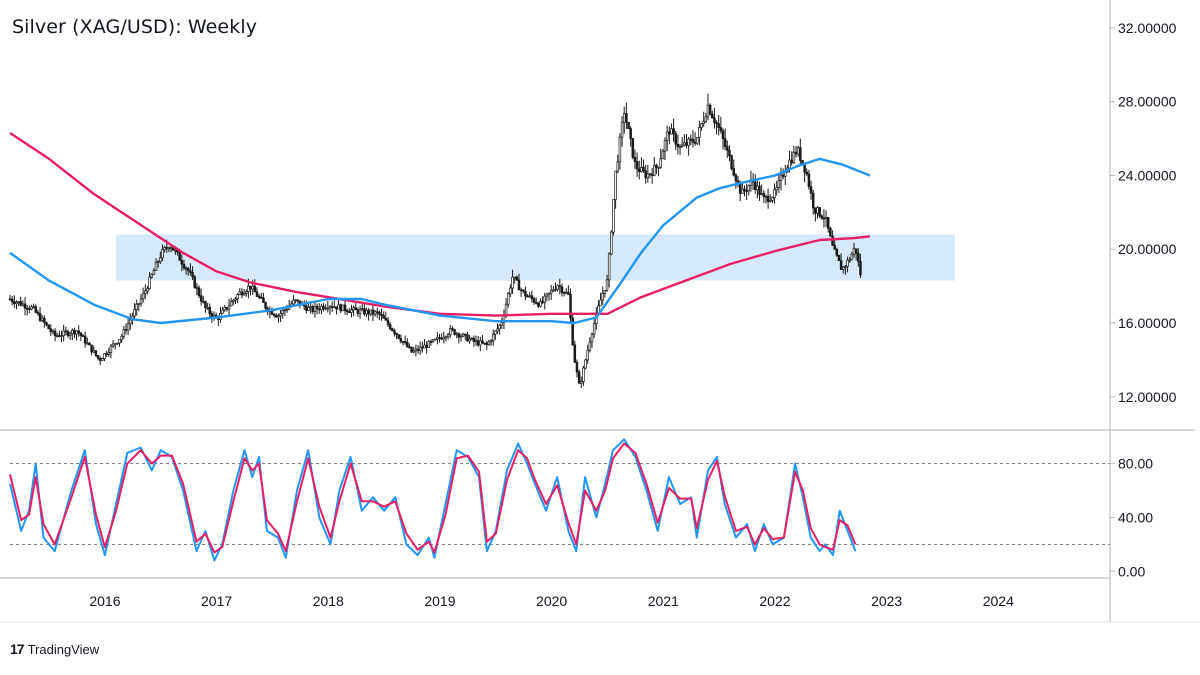 The height and width of the screenshot is (675, 1200). Describe the element at coordinates (663, 601) in the screenshot. I see `time-axis-label: 2021` at that location.